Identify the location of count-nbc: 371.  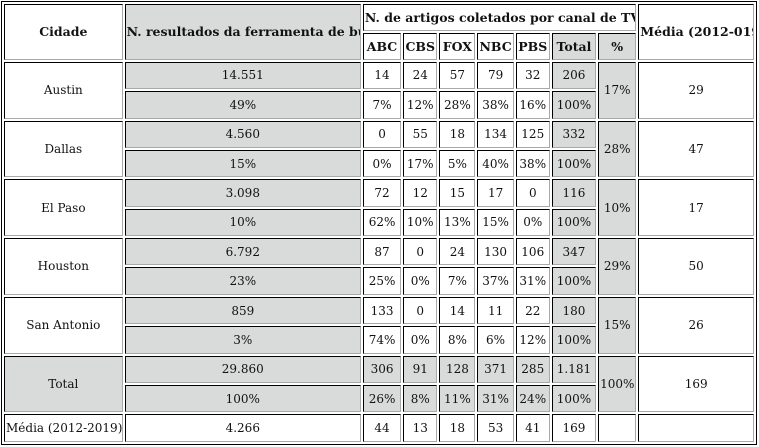
(495, 369).